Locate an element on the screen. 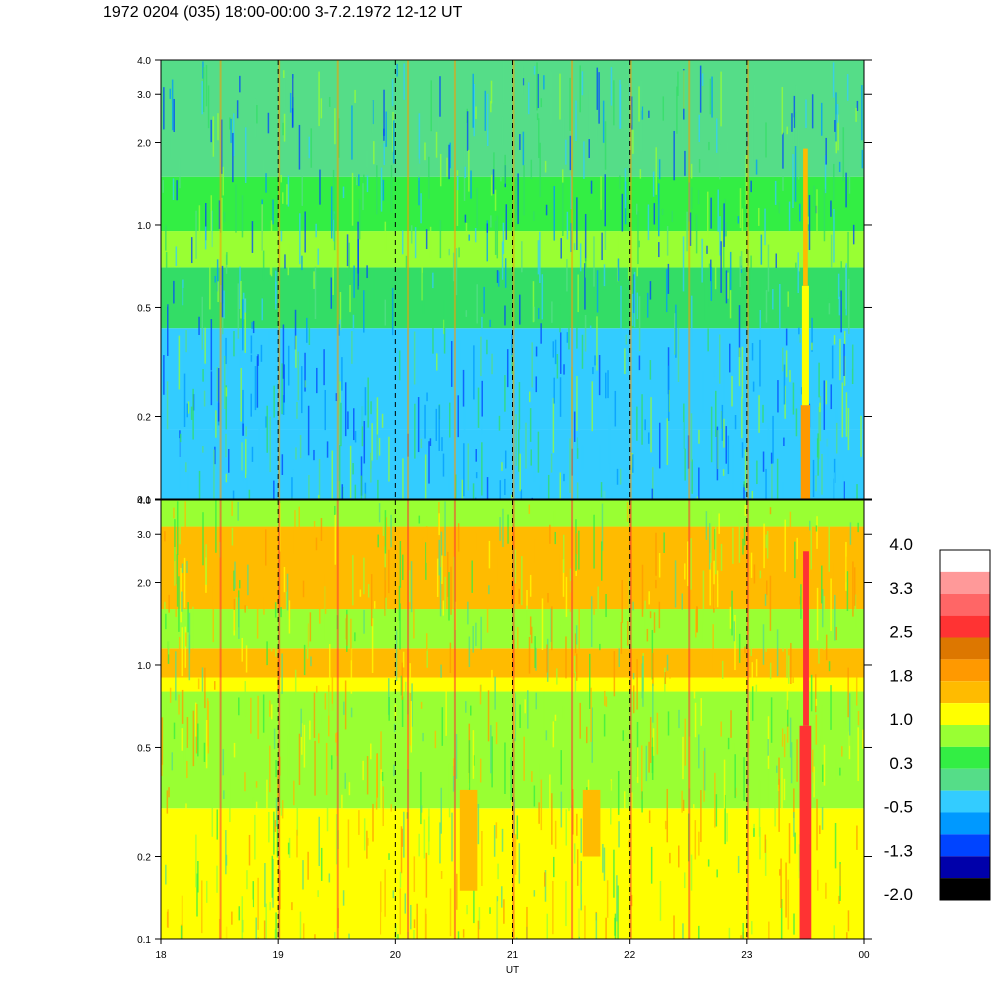  y-tick-label: 0.1 is located at coordinates (144, 940).